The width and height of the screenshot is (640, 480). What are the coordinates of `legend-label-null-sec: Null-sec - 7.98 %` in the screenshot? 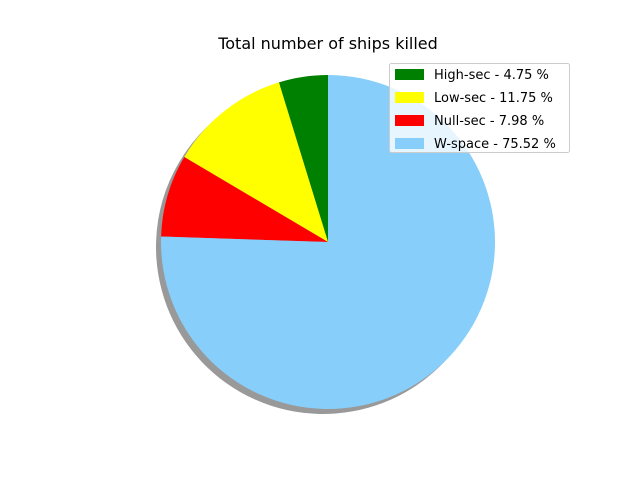 It's located at (489, 121).